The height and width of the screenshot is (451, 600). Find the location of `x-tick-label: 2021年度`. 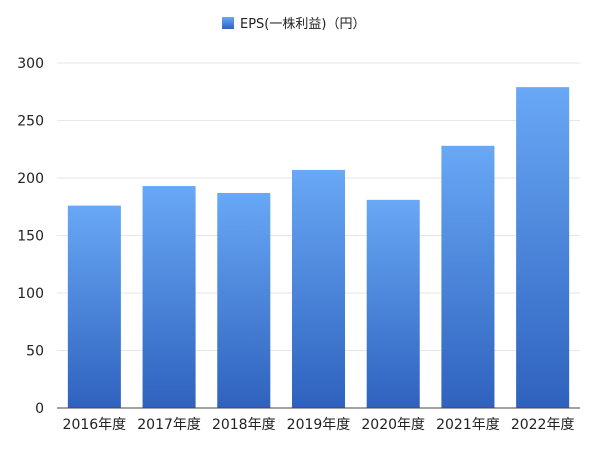

x-tick-label: 2021年度 is located at coordinates (468, 425).